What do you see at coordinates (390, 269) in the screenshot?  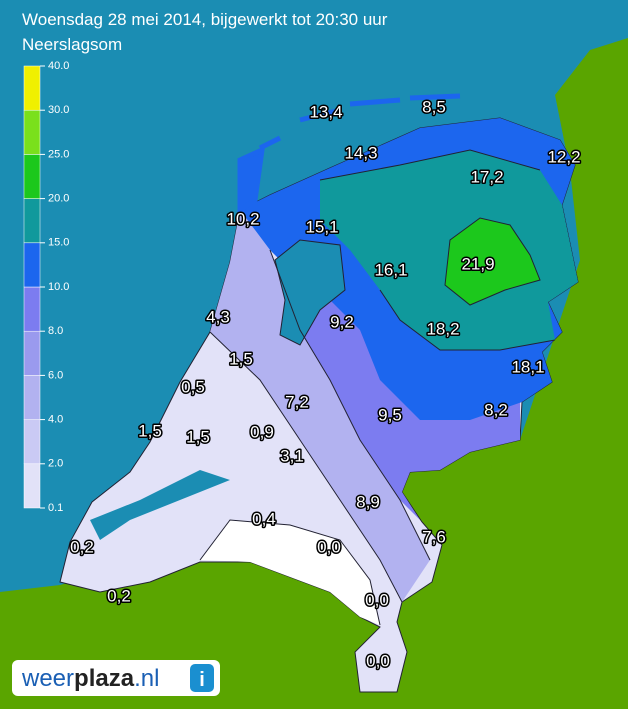 I see `rain-label: 16,1` at bounding box center [390, 269].